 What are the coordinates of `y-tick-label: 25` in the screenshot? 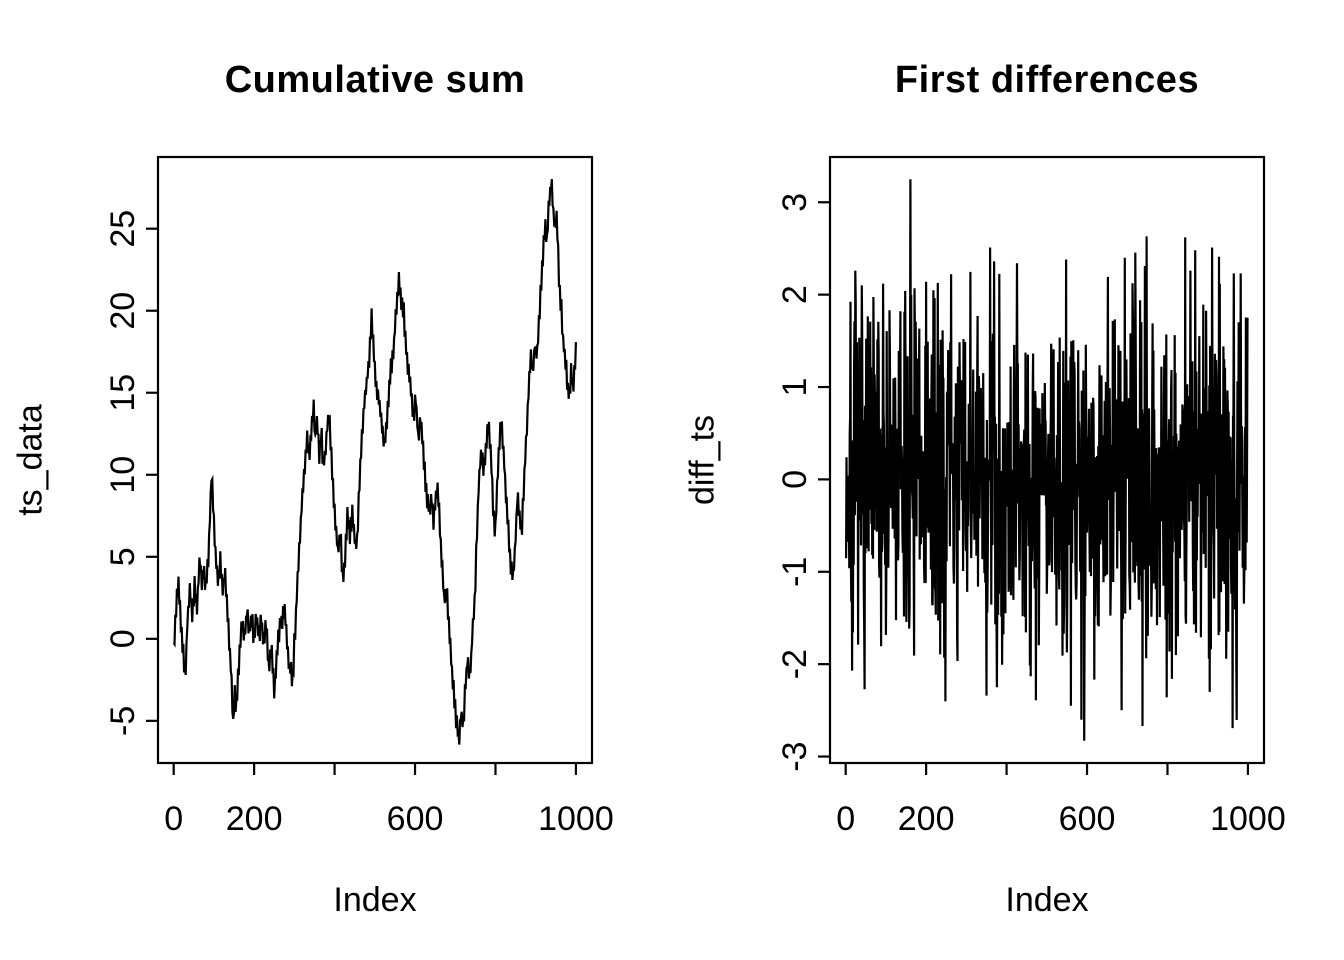 It's located at (123, 229).